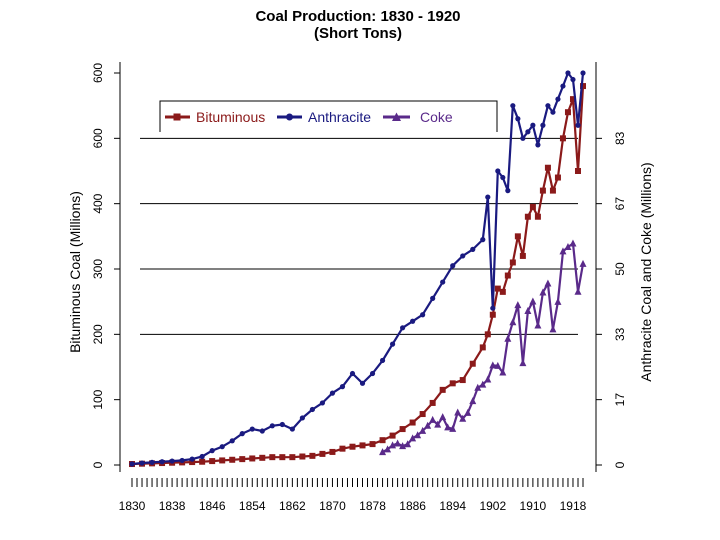 Image resolution: width=720 pixels, height=540 pixels. I want to click on legend-label-anthracite: Anthracite, so click(339, 117).